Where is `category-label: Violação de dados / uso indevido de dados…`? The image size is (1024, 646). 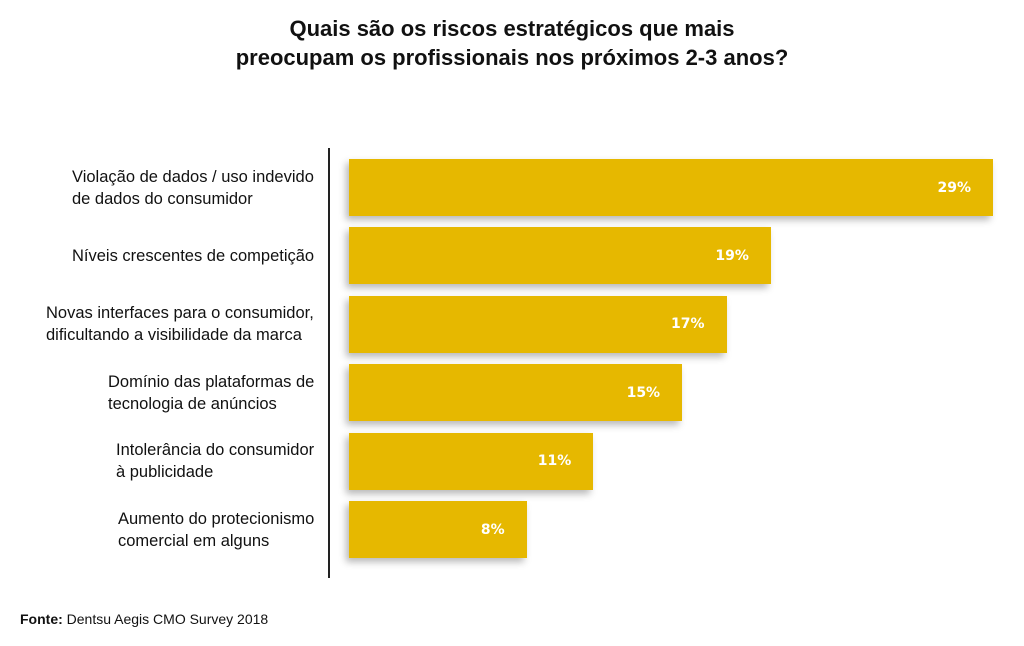 category-label: Violação de dados / uso indevido de dados… is located at coordinates (193, 188).